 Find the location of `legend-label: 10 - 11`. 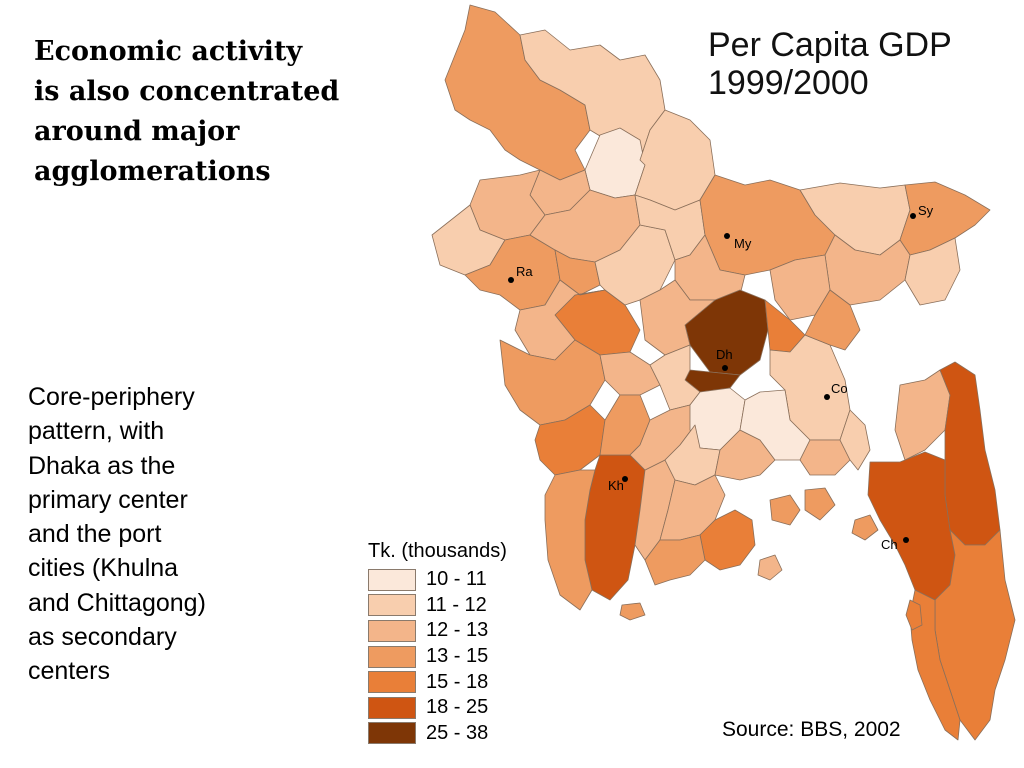

legend-label: 10 - 11 is located at coordinates (456, 579).